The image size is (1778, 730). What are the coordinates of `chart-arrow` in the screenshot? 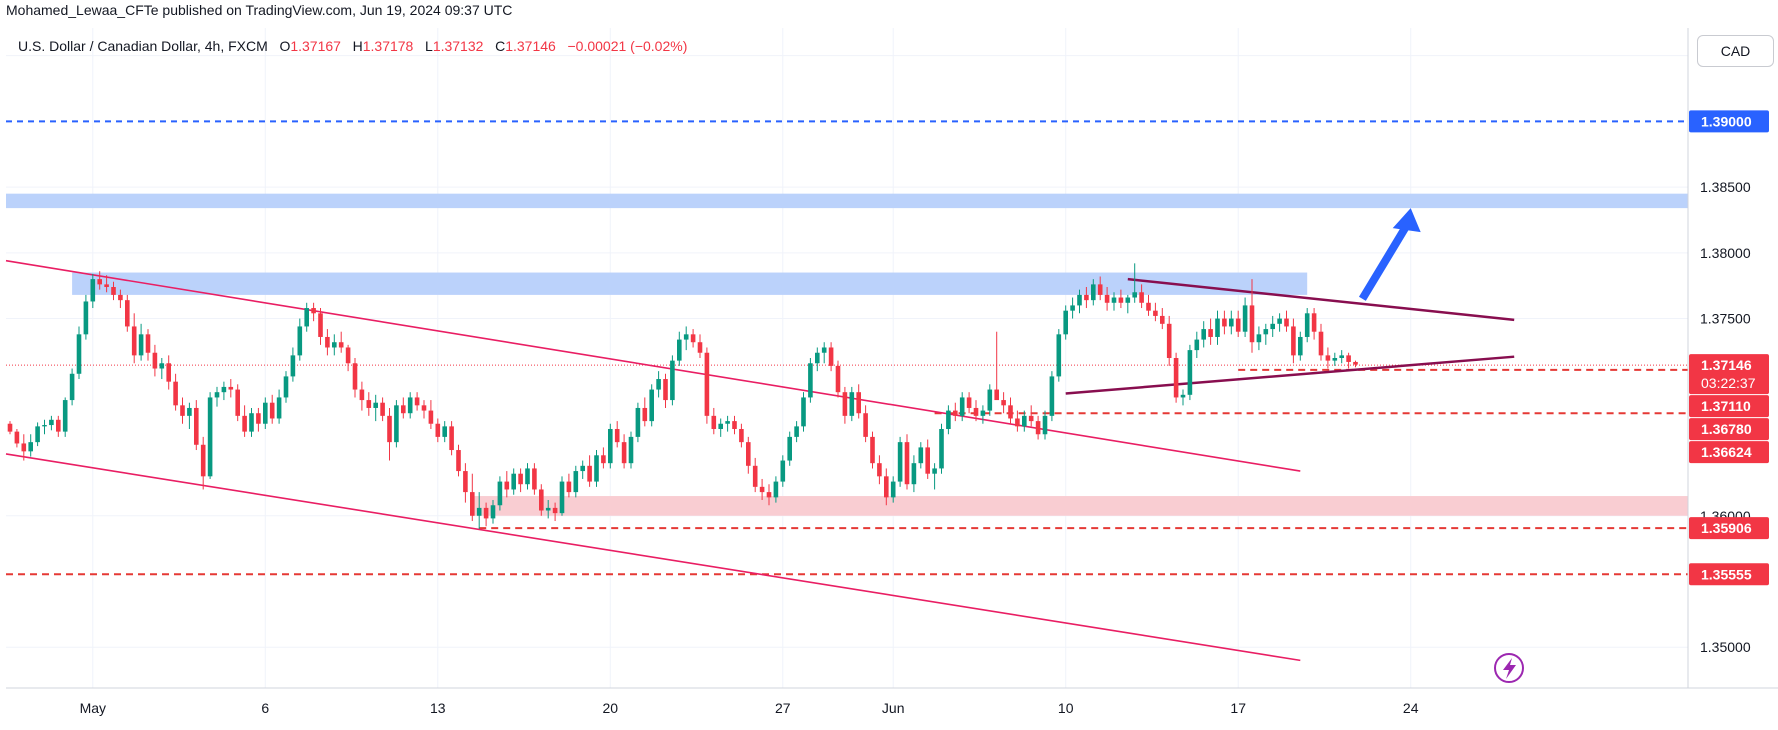 It's located at (1389, 254).